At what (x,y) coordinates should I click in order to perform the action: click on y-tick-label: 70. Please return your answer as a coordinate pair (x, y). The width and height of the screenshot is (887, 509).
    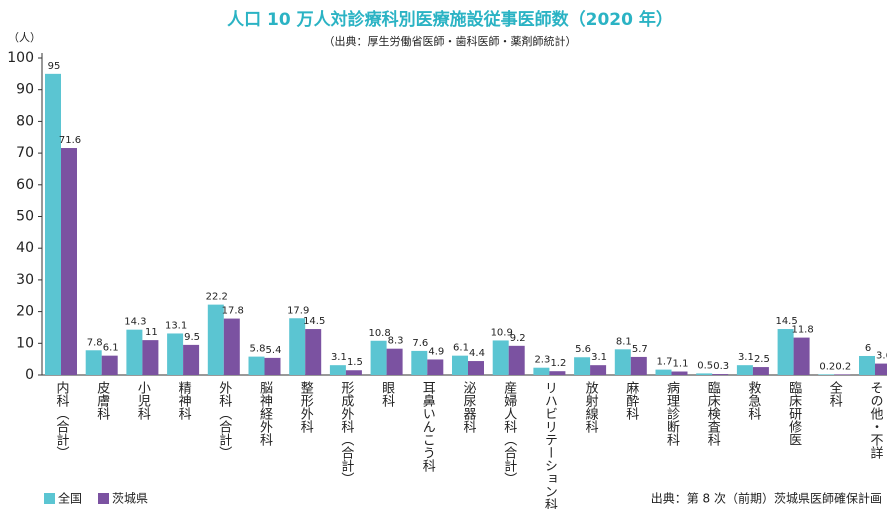
    Looking at the image, I should click on (25, 153).